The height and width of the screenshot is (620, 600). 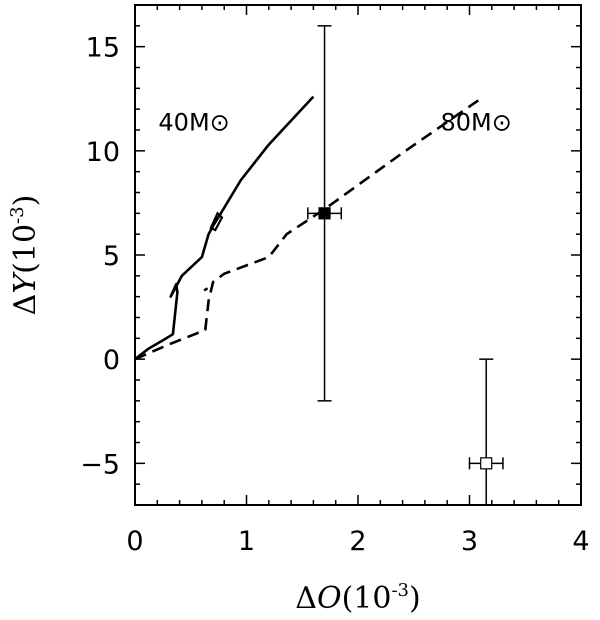 I want to click on label-40msun: 40M⊙, so click(x=193, y=123).